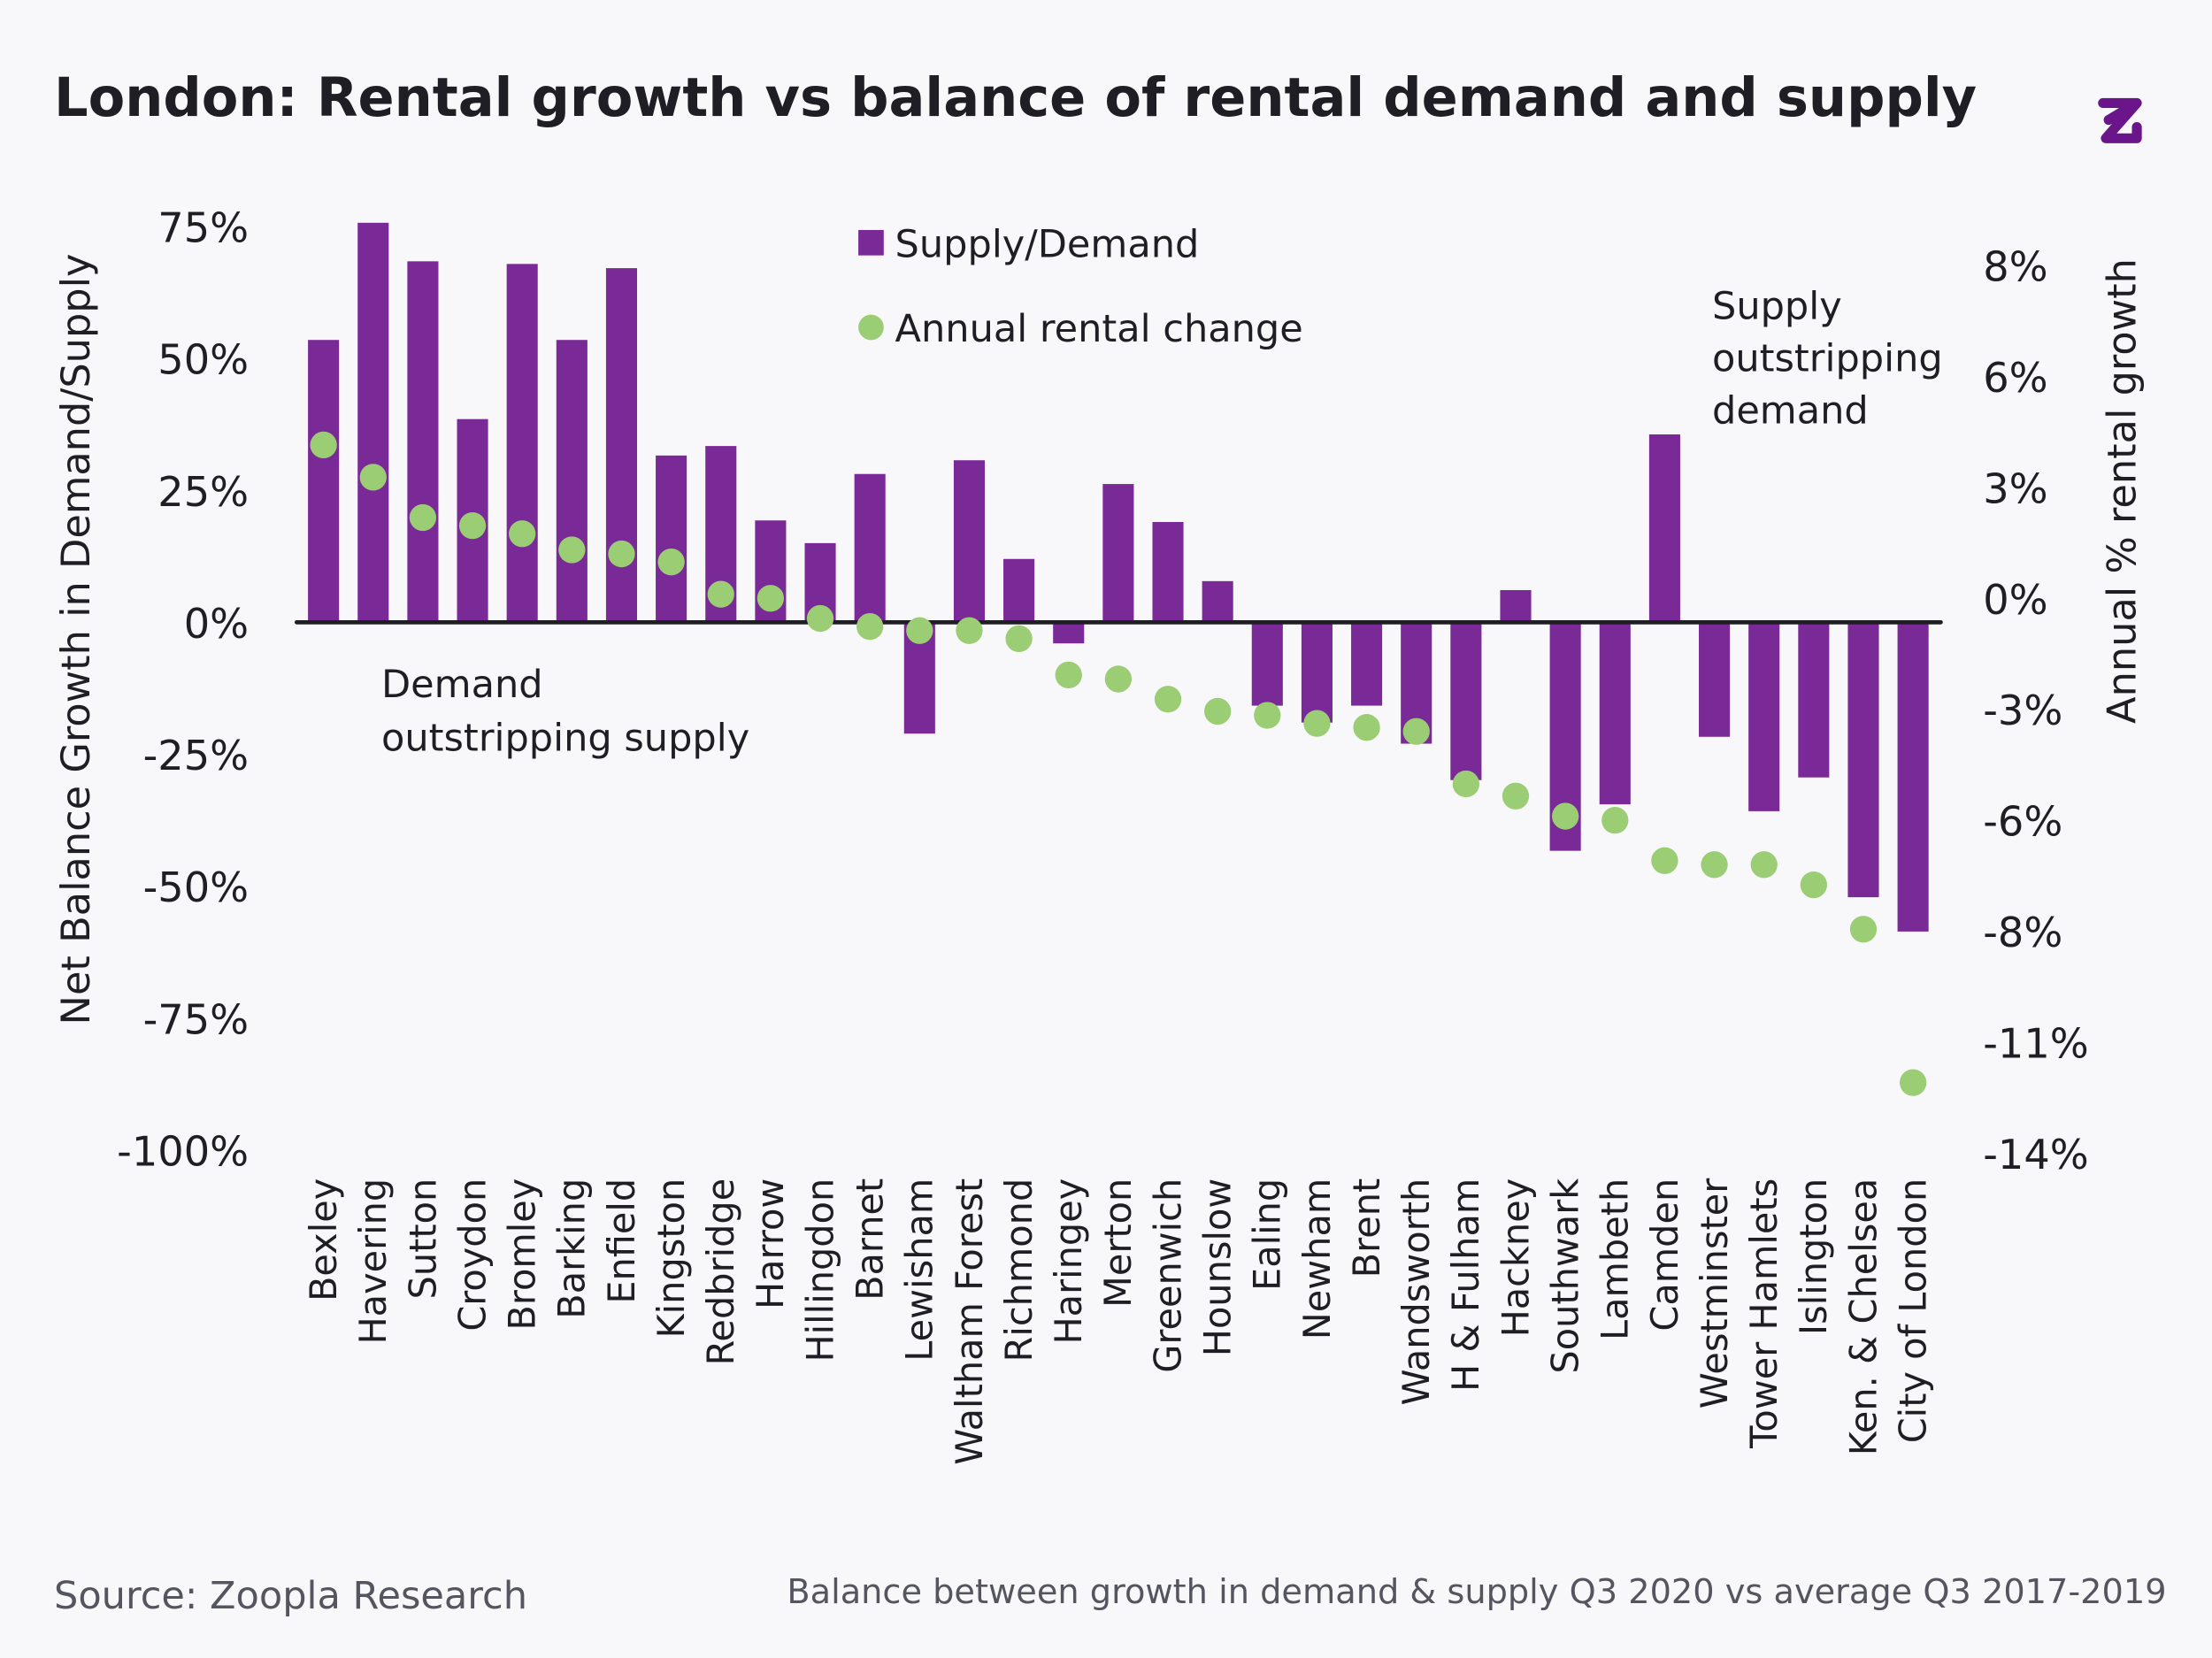 This screenshot has width=2212, height=1658. Describe the element at coordinates (565, 738) in the screenshot. I see `annotation-line: outstripping supply` at that location.